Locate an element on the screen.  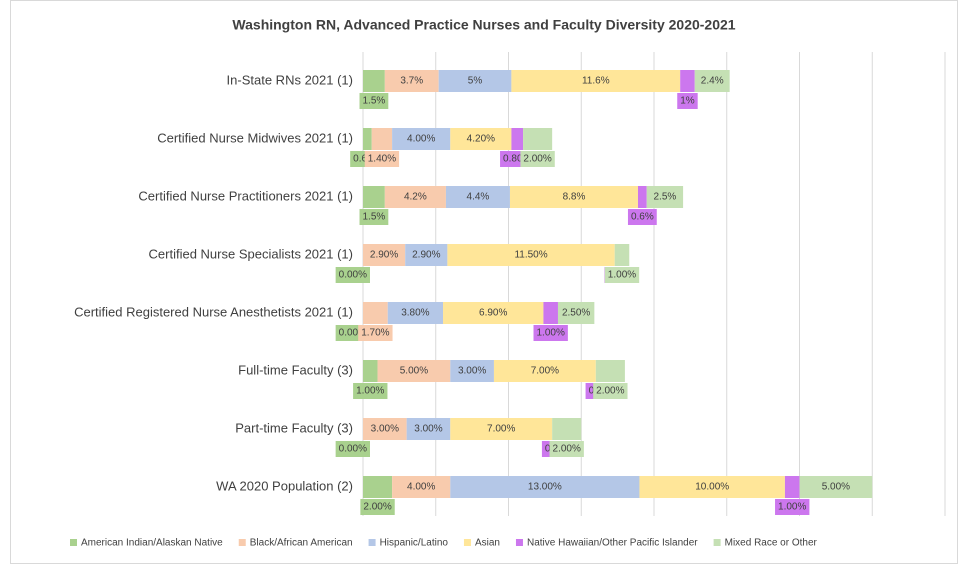
data-label: 4.2% is located at coordinates (415, 197).